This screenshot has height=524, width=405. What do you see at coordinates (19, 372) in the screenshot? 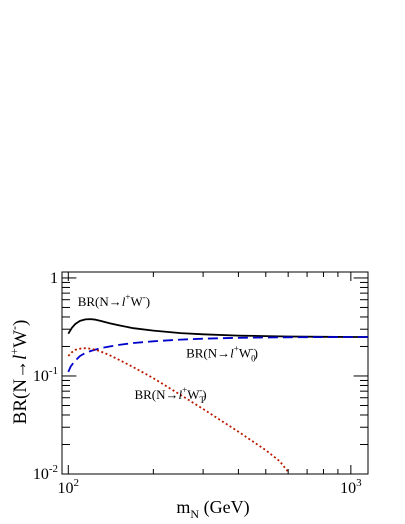
I see `y-axis-label: BR(N→l+W-)` at bounding box center [19, 372].